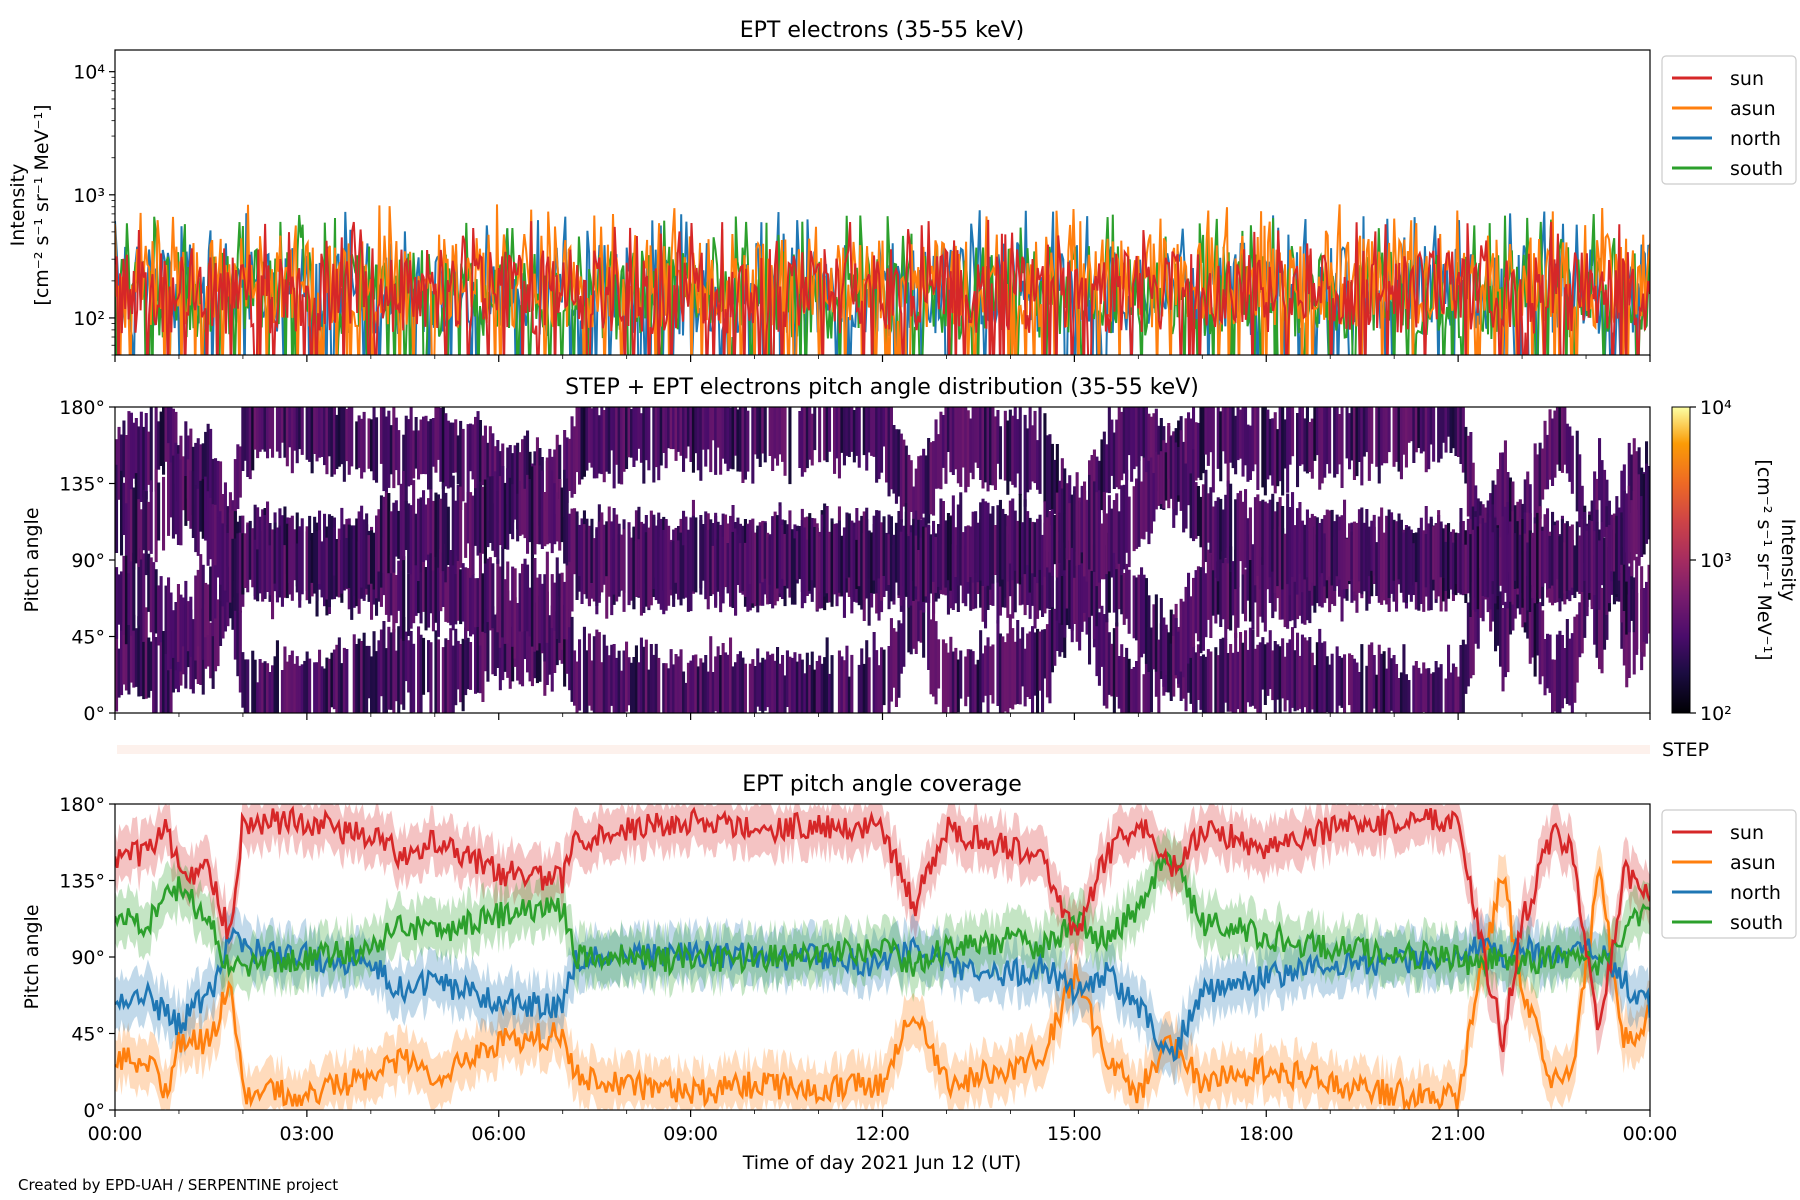 This screenshot has width=1800, height=1200. What do you see at coordinates (1685, 750) in the screenshot?
I see `step-label: STEP` at bounding box center [1685, 750].